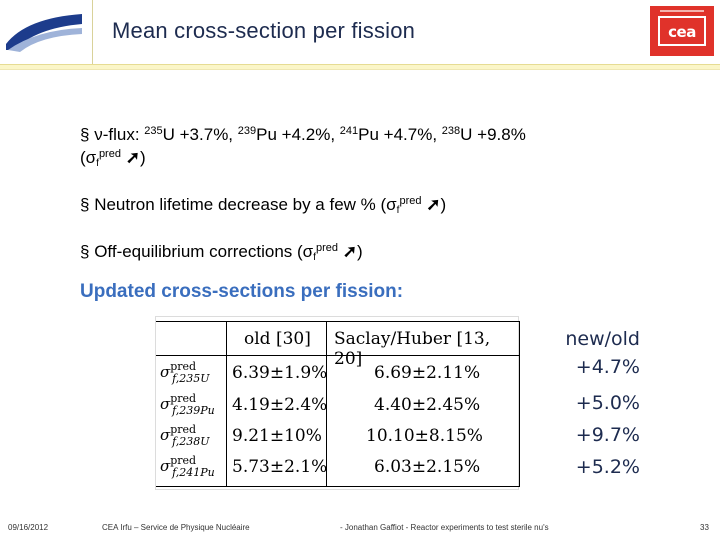 The image size is (720, 540). Describe the element at coordinates (427, 373) in the screenshot. I see `table-cell-new: 6.69±2.11%` at that location.